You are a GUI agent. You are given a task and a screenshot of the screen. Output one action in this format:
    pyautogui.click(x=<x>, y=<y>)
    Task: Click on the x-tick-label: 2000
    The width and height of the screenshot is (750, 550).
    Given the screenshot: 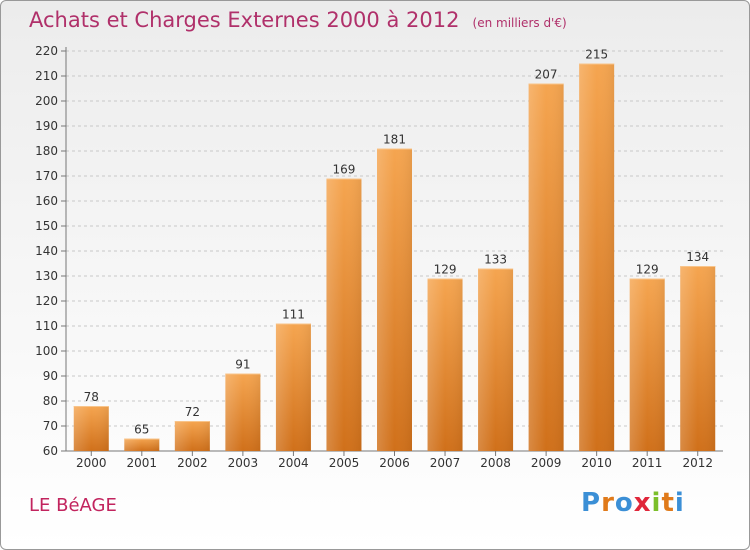 What is the action you would take?
    pyautogui.click(x=91, y=463)
    